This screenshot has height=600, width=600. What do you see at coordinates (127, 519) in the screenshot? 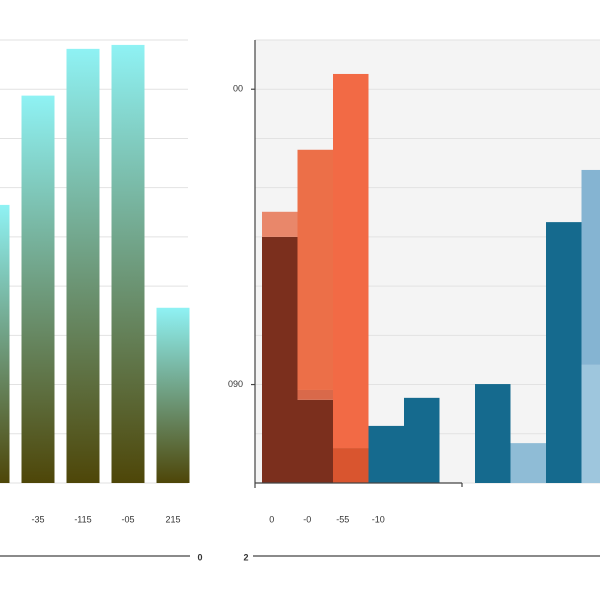
I see `x-tick-label: -05` at bounding box center [127, 519].